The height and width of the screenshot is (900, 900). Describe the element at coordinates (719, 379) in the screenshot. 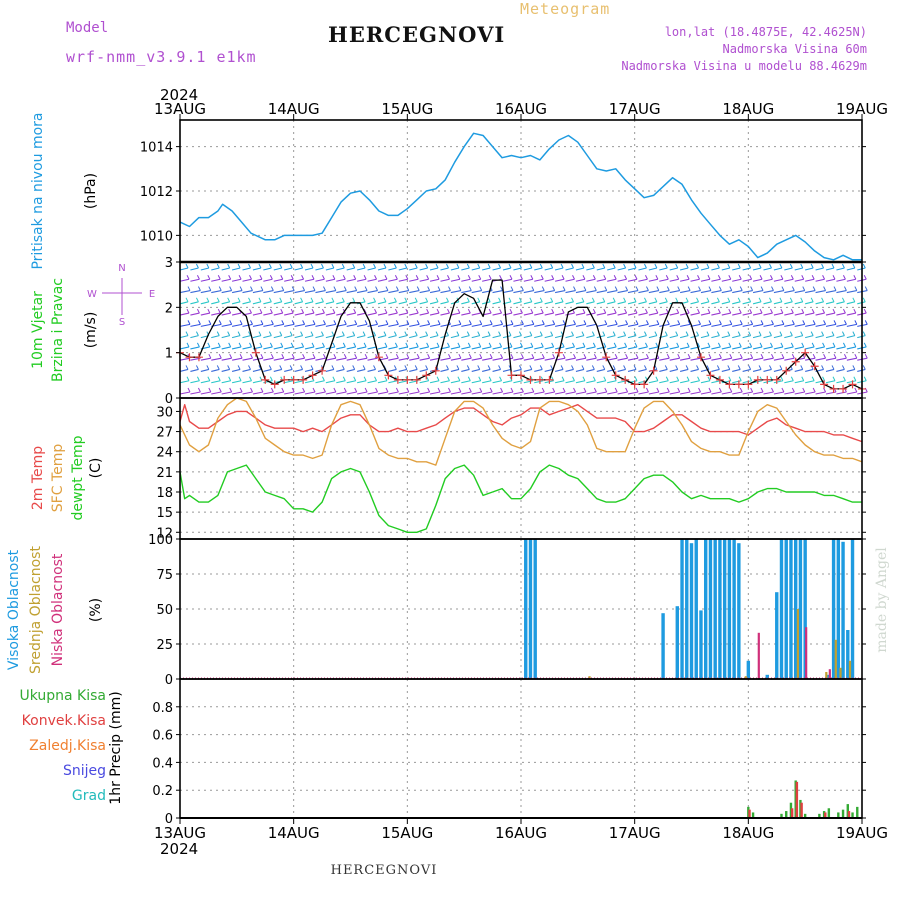

I see `wind-marker` at that location.